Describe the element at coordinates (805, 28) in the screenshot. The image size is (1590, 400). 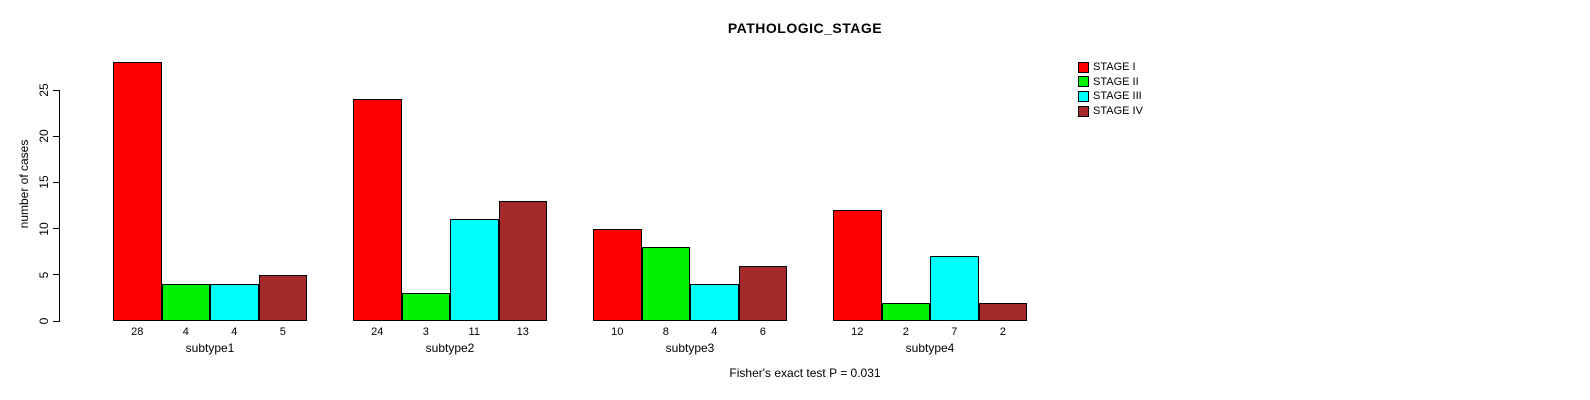
I see `chart-title: PATHOLOGIC_STAGE` at that location.